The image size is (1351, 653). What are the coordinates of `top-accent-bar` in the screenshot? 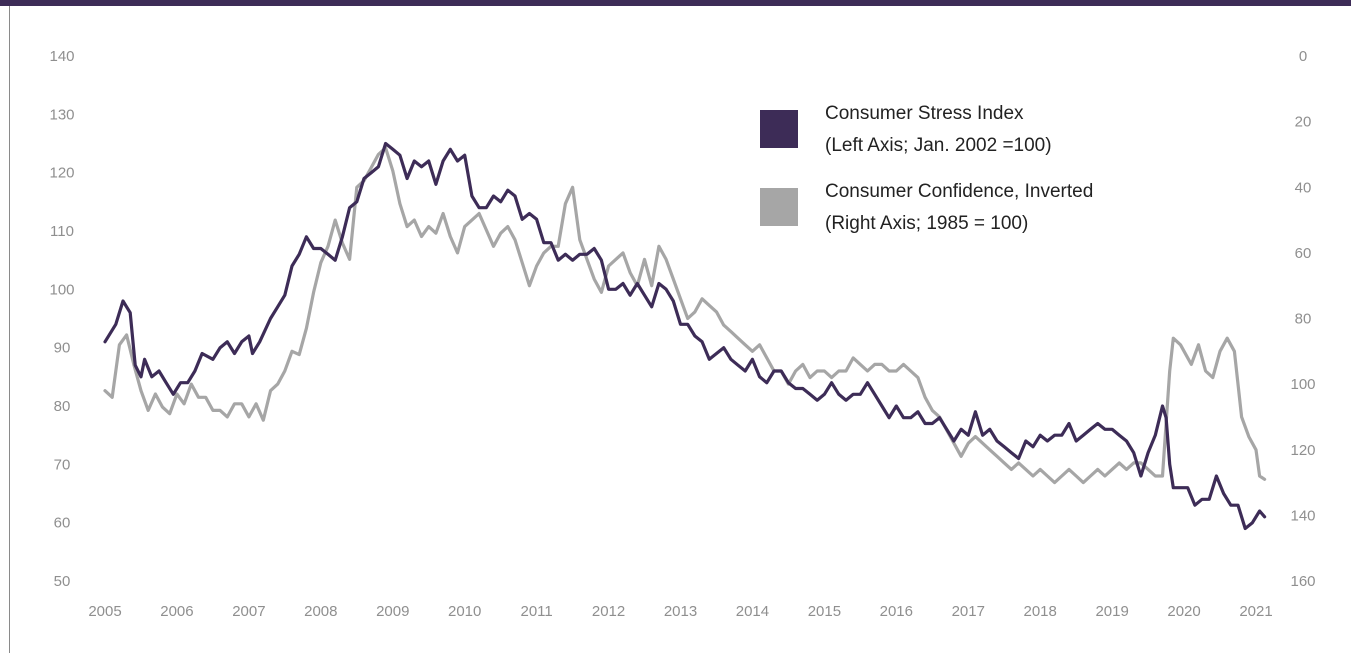 It's located at (675, 3).